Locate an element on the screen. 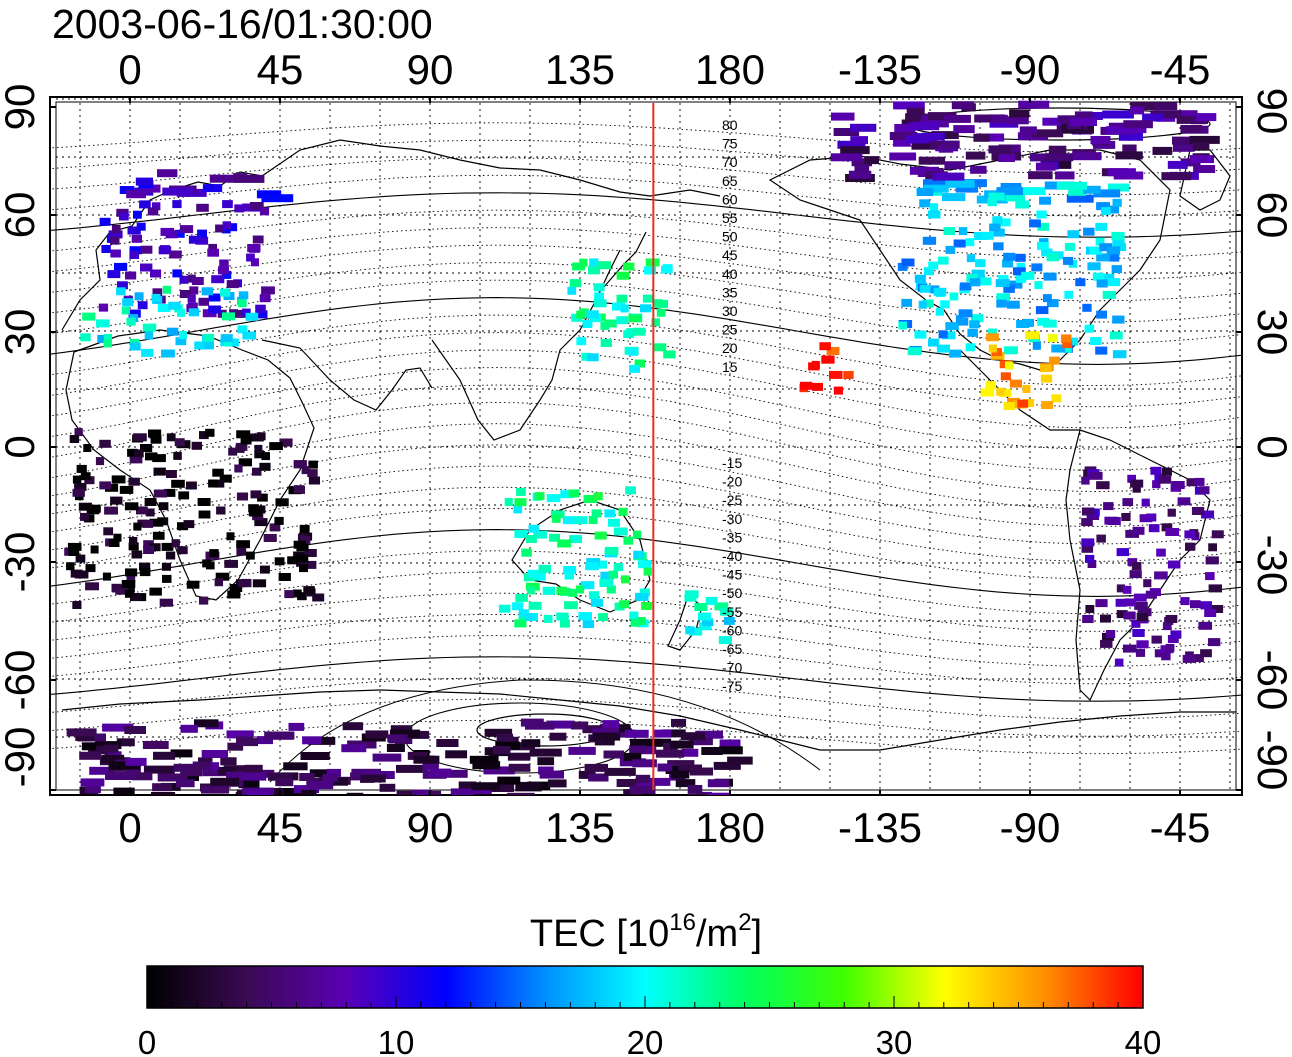 The width and height of the screenshot is (1292, 1057). bottom-lon-label-135: 135 is located at coordinates (580, 827).